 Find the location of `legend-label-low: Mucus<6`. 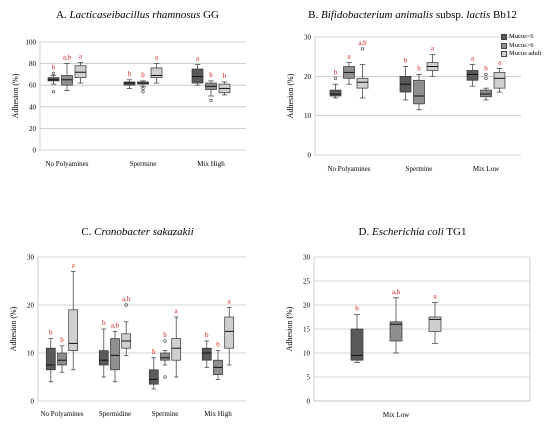

legend-label-low: Mucus<6 is located at coordinates (521, 36).